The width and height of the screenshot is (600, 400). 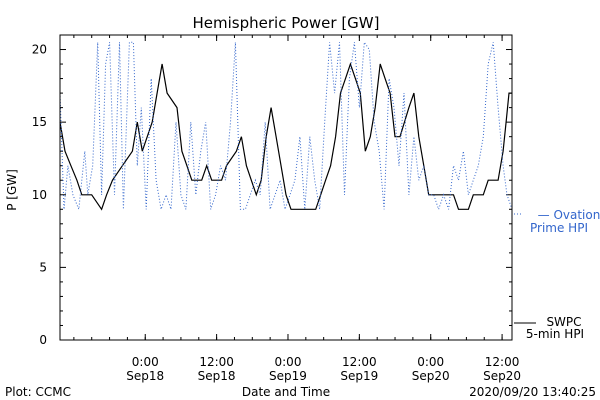 I want to click on y-tick-label: 15, so click(x=39, y=122).